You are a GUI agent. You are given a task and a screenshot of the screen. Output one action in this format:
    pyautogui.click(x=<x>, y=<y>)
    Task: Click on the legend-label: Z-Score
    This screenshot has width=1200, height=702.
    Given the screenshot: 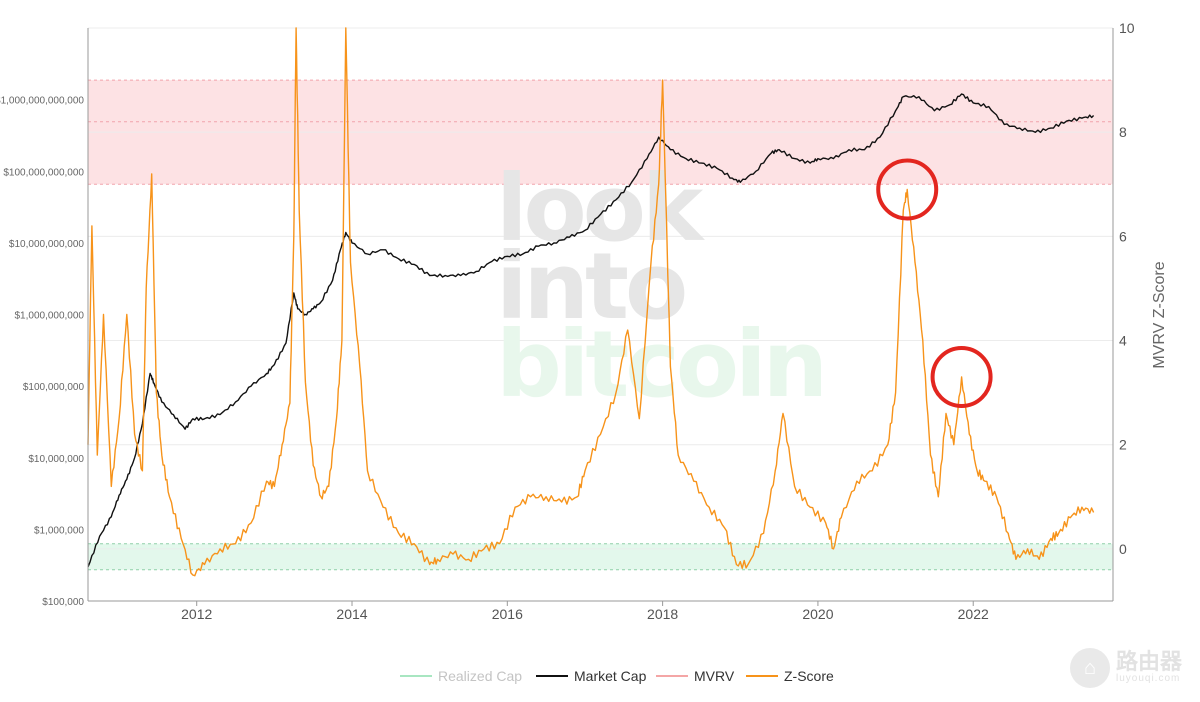 What is the action you would take?
    pyautogui.click(x=809, y=676)
    